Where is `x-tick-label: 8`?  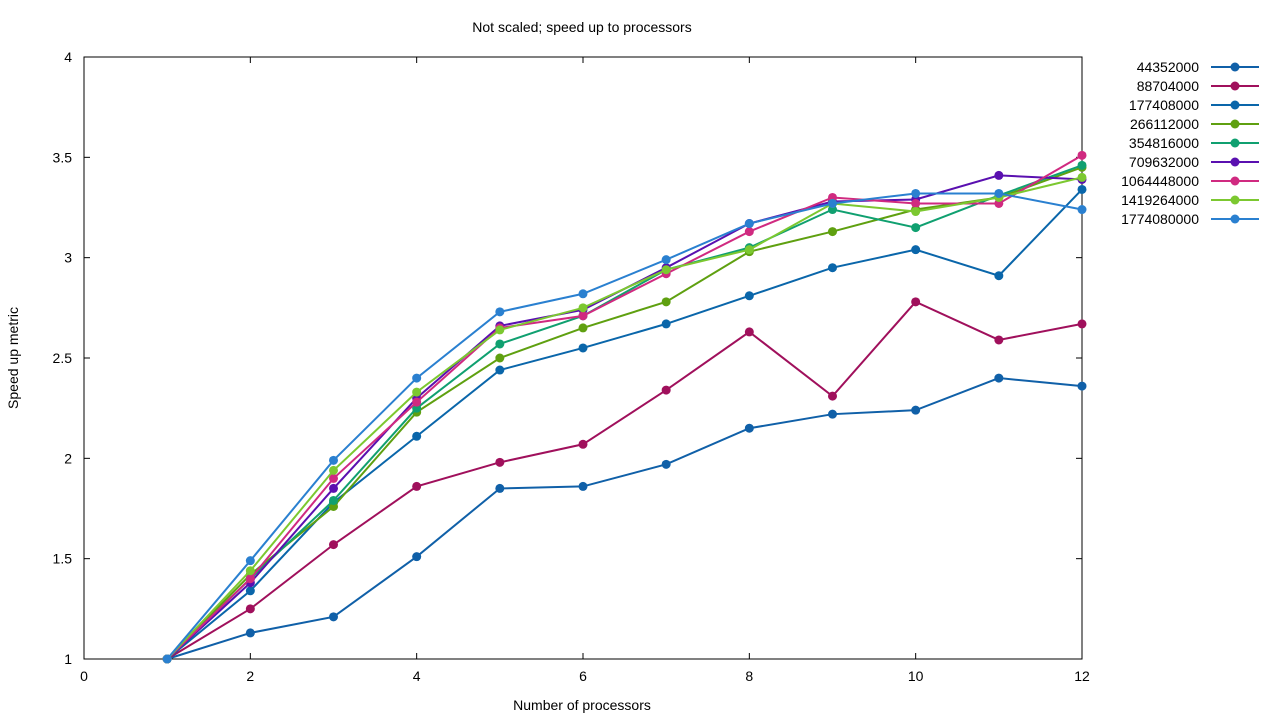 x-tick-label: 8 is located at coordinates (749, 676).